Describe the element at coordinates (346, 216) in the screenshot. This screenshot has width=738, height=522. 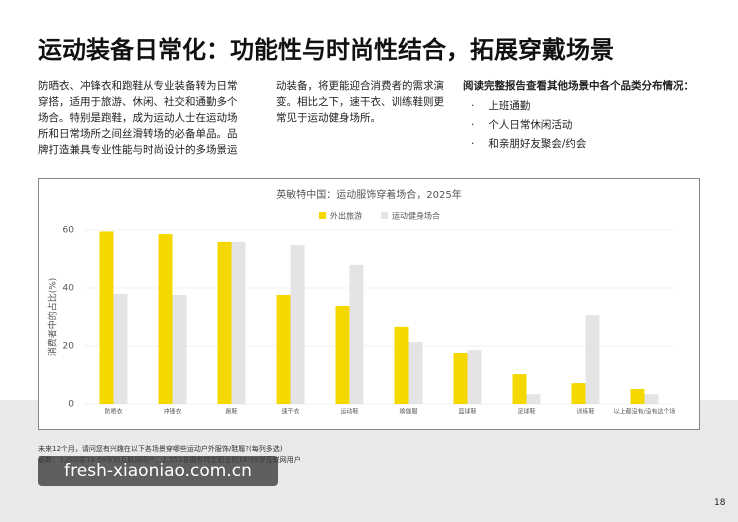
I see `legend-label: 外出旅游` at that location.